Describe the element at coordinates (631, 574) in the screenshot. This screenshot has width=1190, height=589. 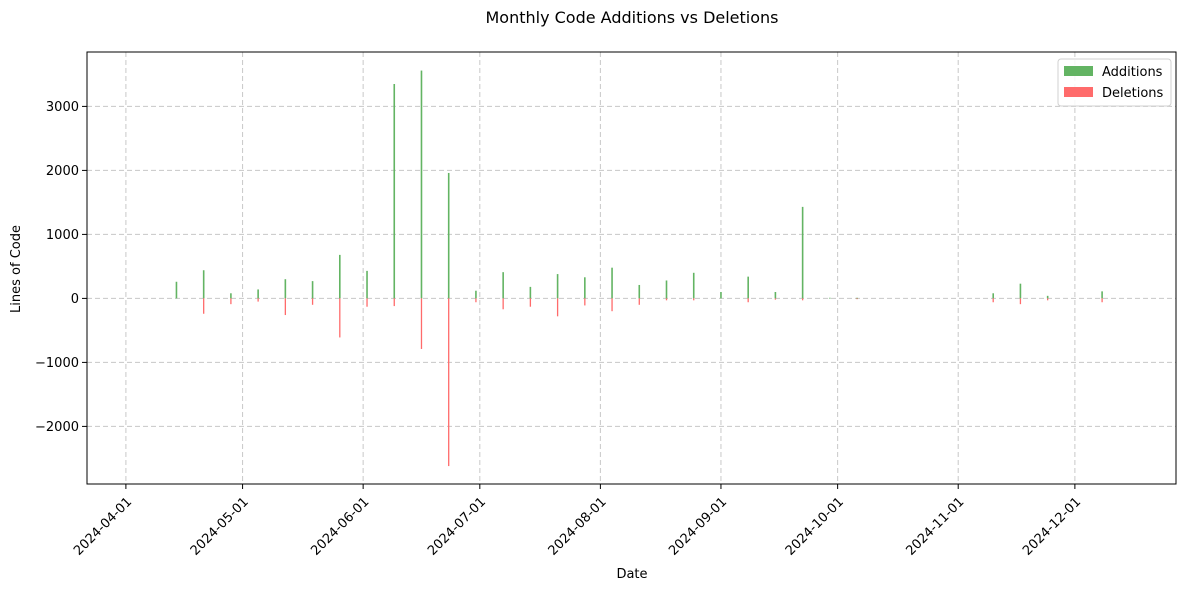
I see `x-axis-label: Date` at that location.